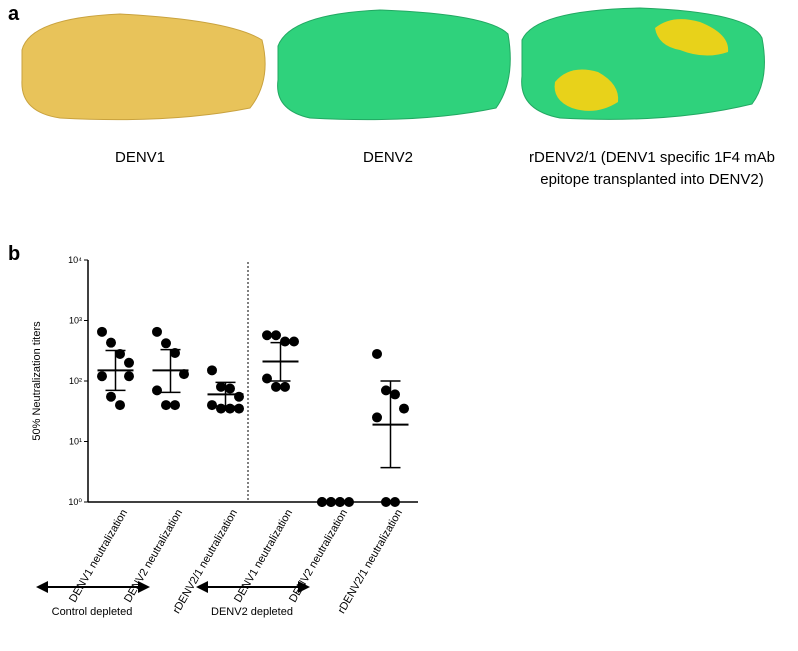  I want to click on y-tick-label: 10³, so click(75, 321).